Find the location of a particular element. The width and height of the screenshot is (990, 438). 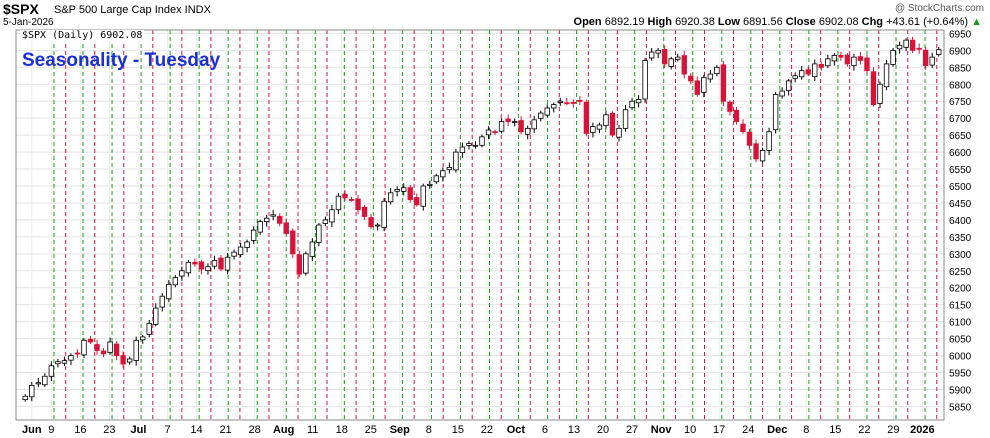

x-tick-label: 24 is located at coordinates (748, 430).